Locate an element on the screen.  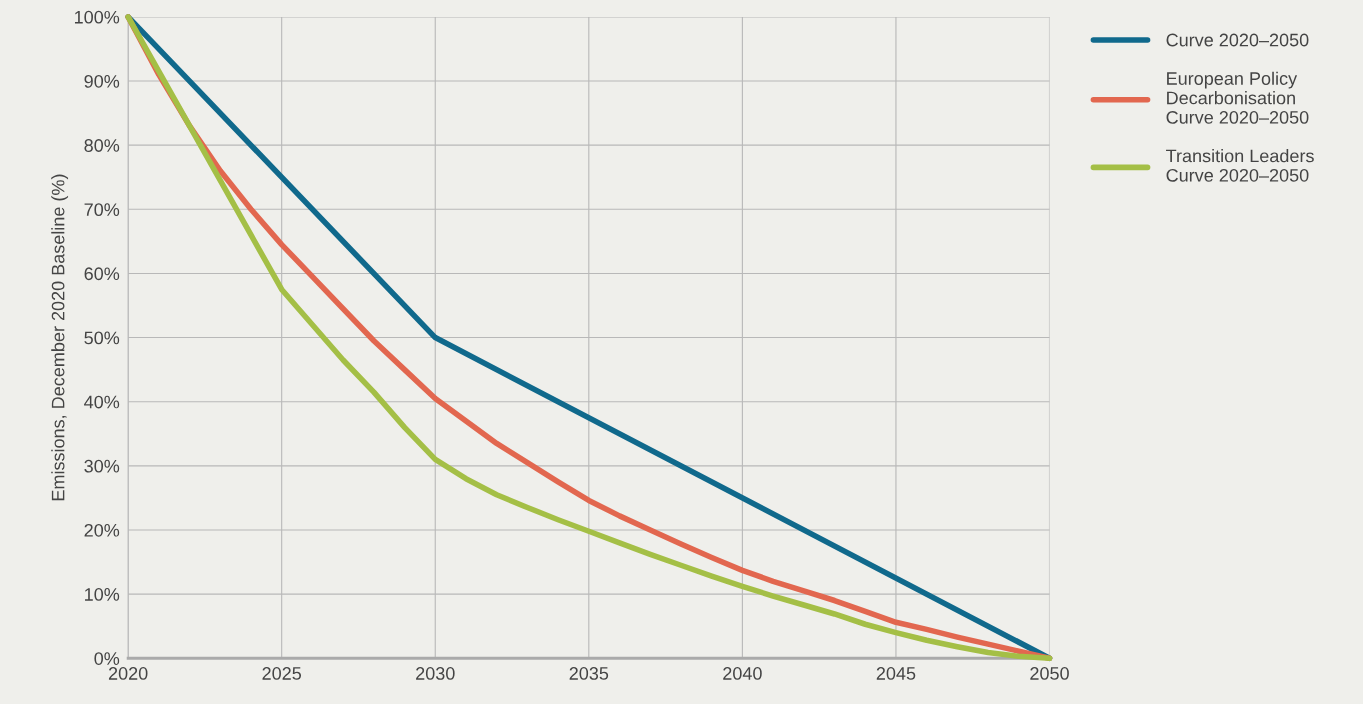
x-tick-label: 2045 is located at coordinates (896, 673).